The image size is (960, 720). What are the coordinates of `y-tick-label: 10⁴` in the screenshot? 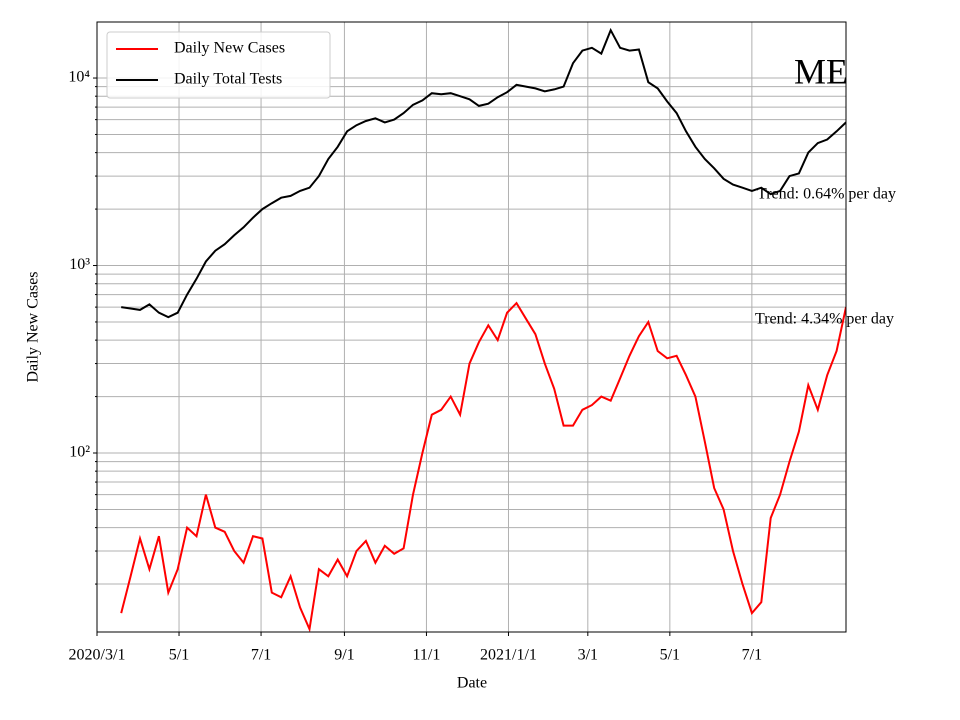 It's located at (79, 77).